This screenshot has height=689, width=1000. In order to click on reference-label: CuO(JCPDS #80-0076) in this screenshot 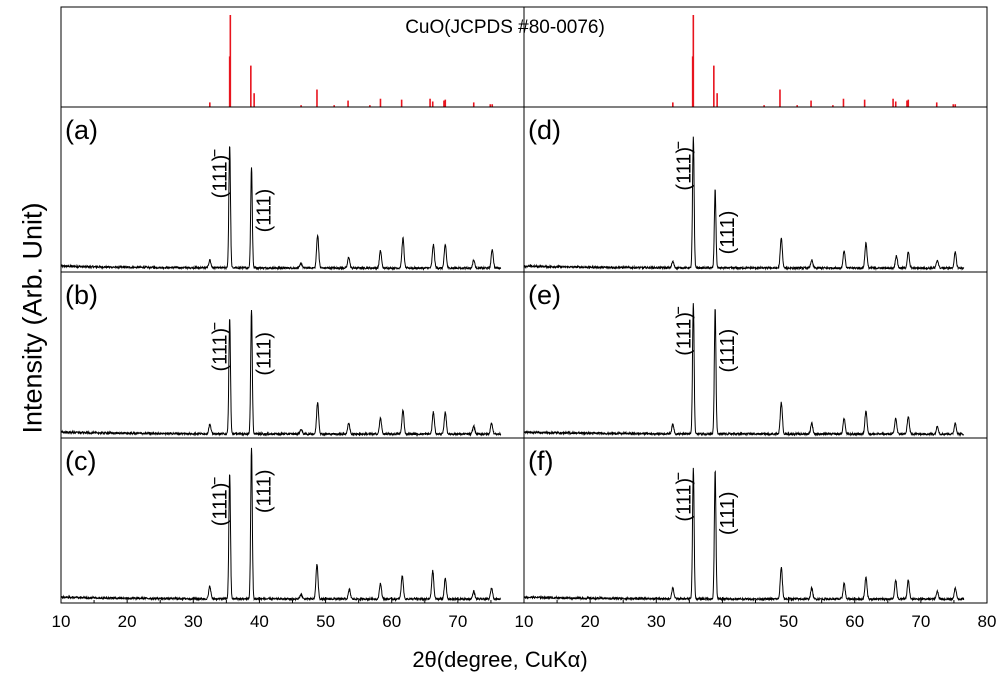, I will do `click(505, 27)`.